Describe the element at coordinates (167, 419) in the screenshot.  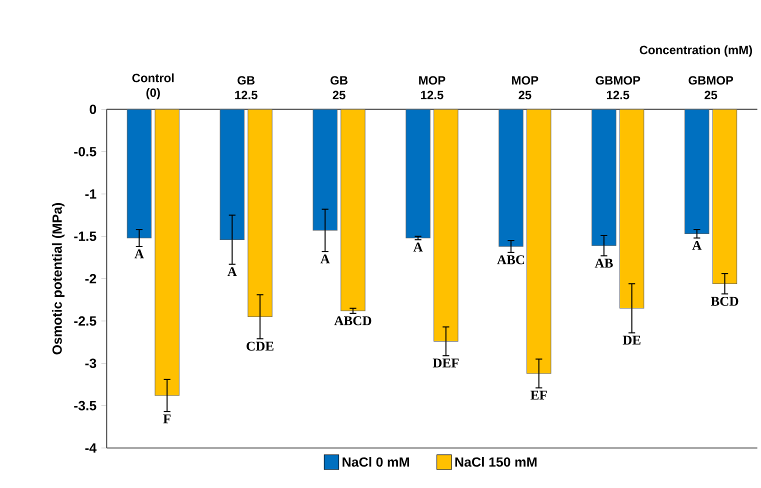
I see `annotation: F` at that location.